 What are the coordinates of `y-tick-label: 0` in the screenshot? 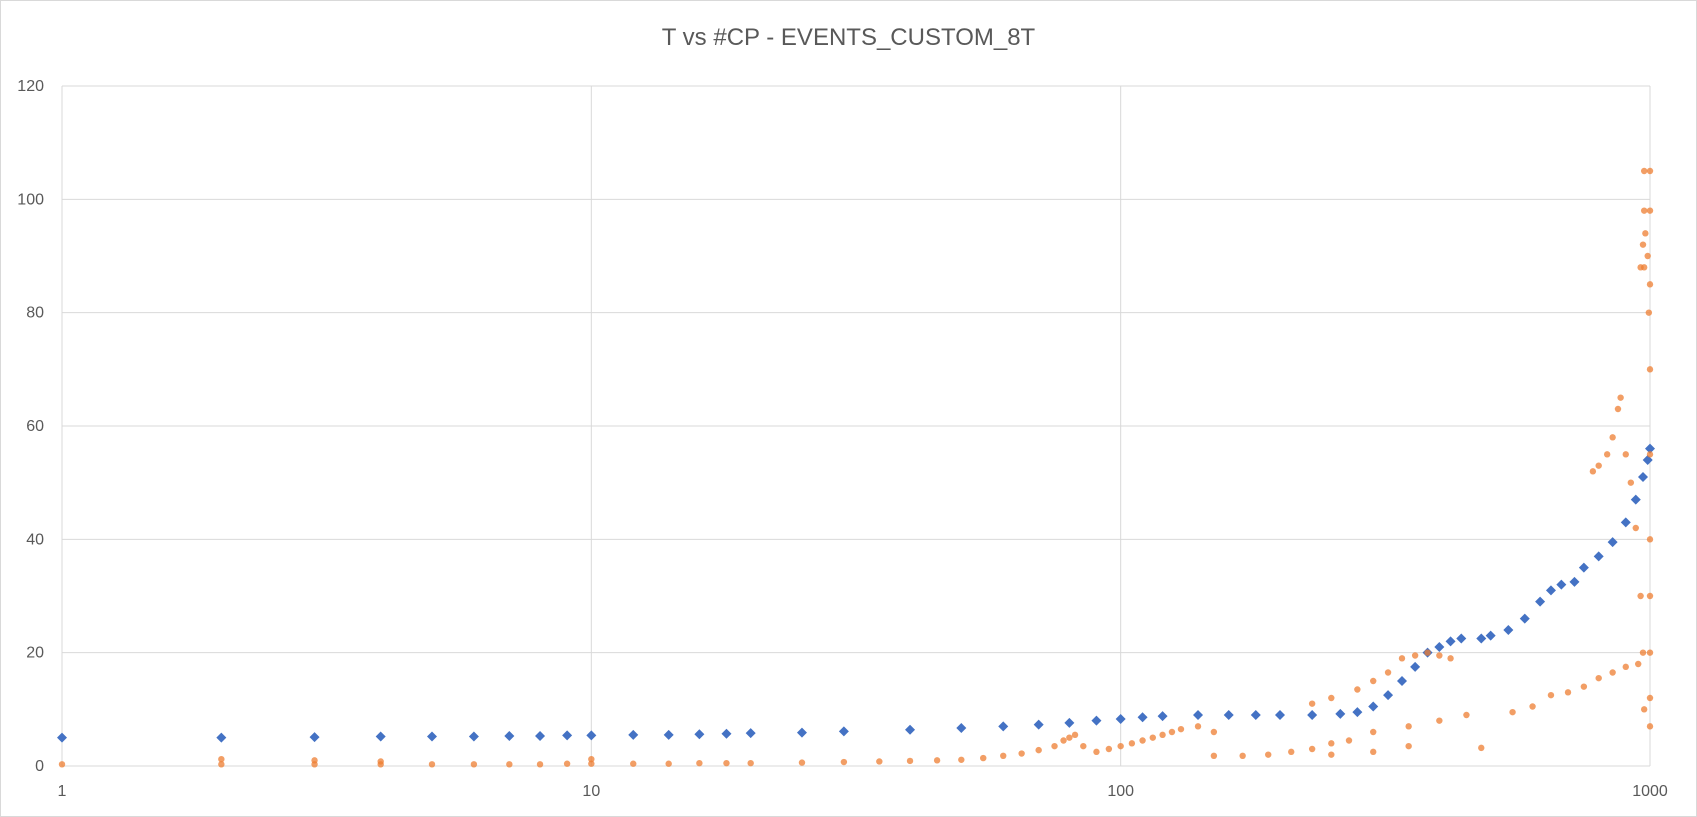 It's located at (39, 766).